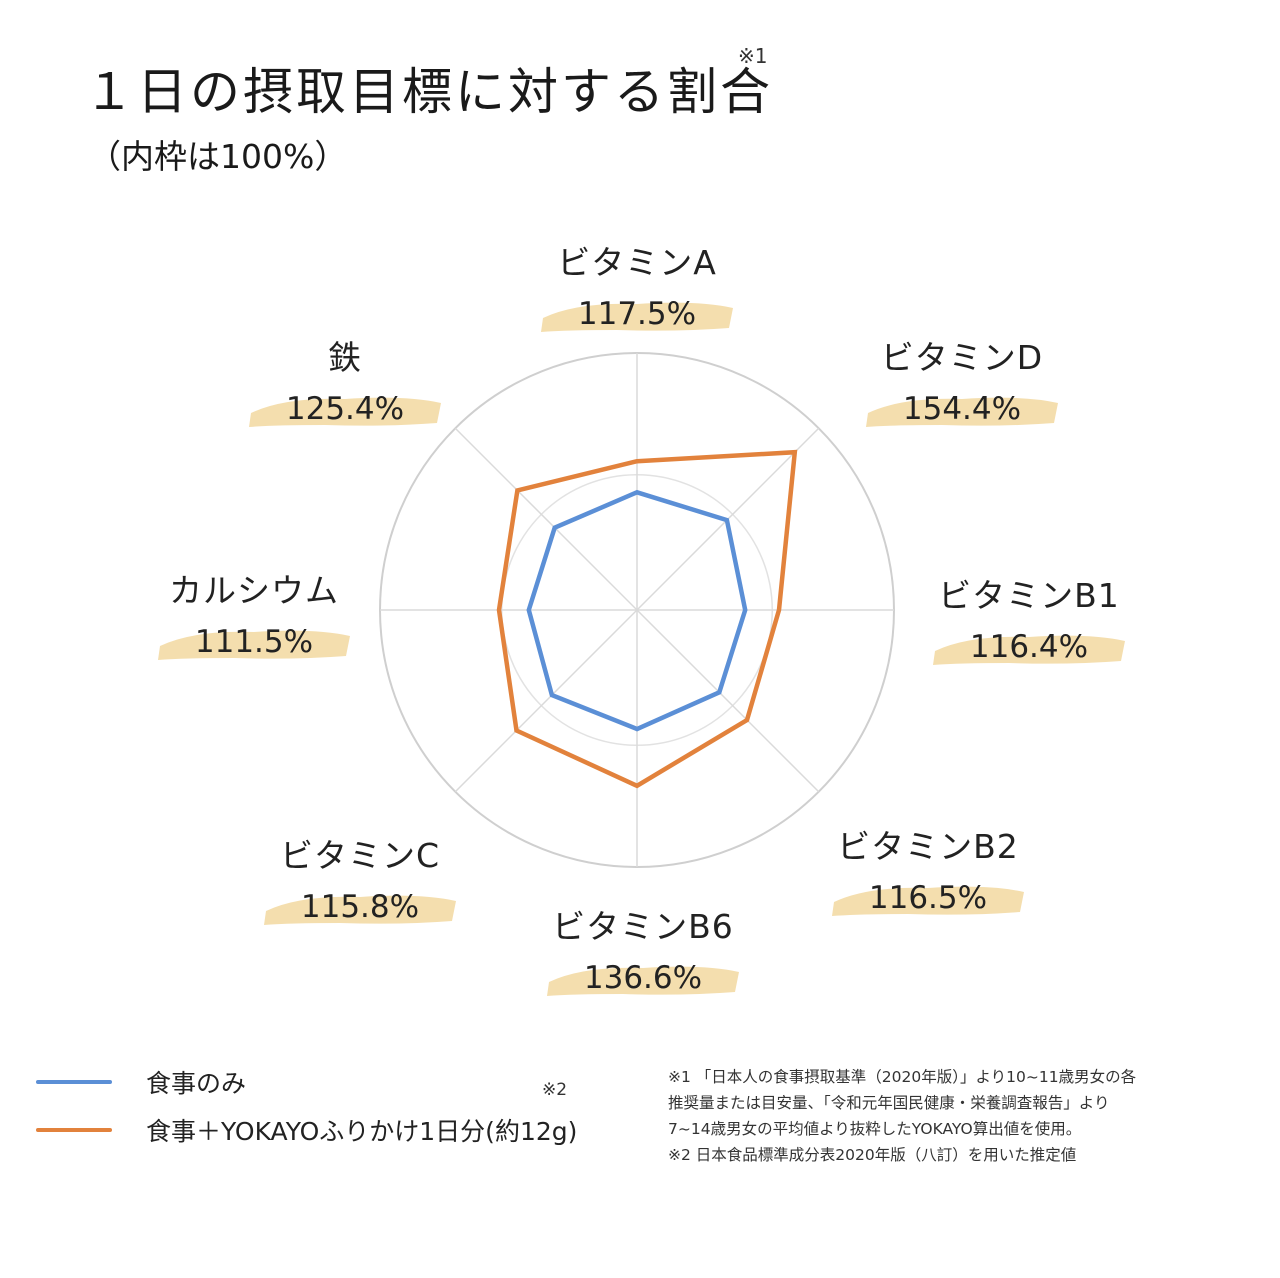  I want to click on chart-subtitle: （内枠は100%）, so click(218, 156).